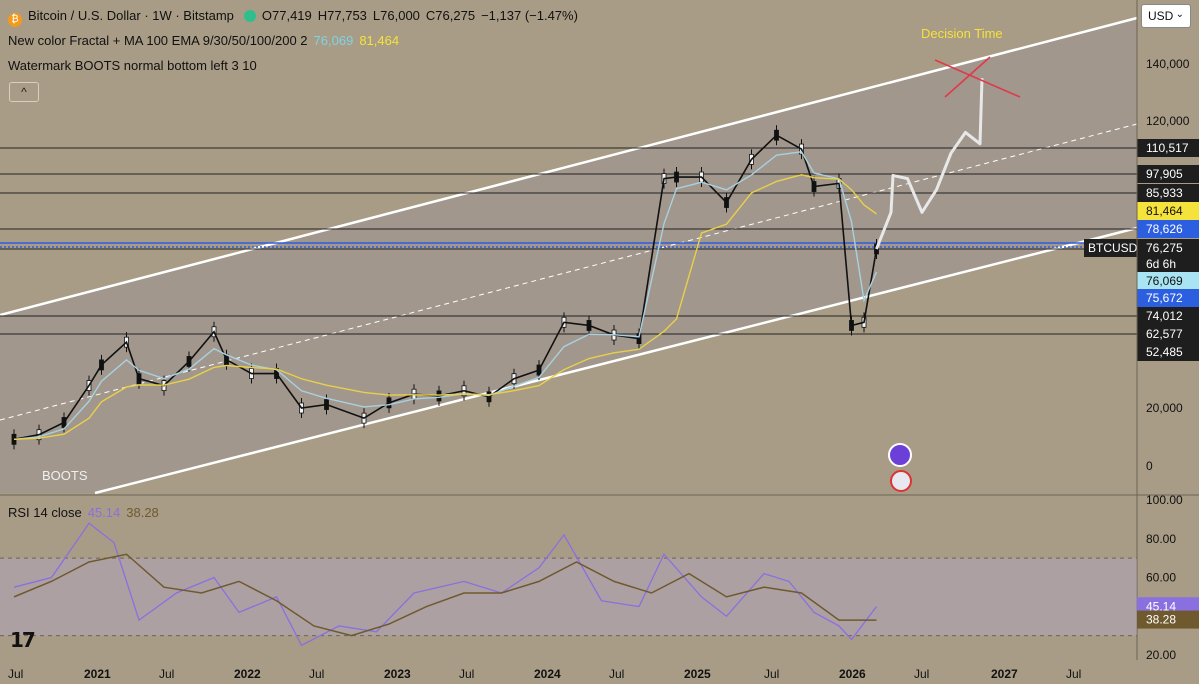 The image size is (1199, 684). I want to click on price-label: 75,672, so click(1164, 298).